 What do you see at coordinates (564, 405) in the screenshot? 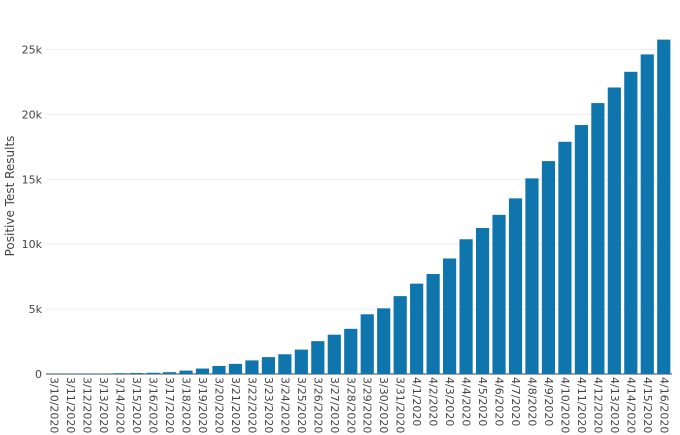
I see `x-tick-label: 4/10/2020` at bounding box center [564, 405].